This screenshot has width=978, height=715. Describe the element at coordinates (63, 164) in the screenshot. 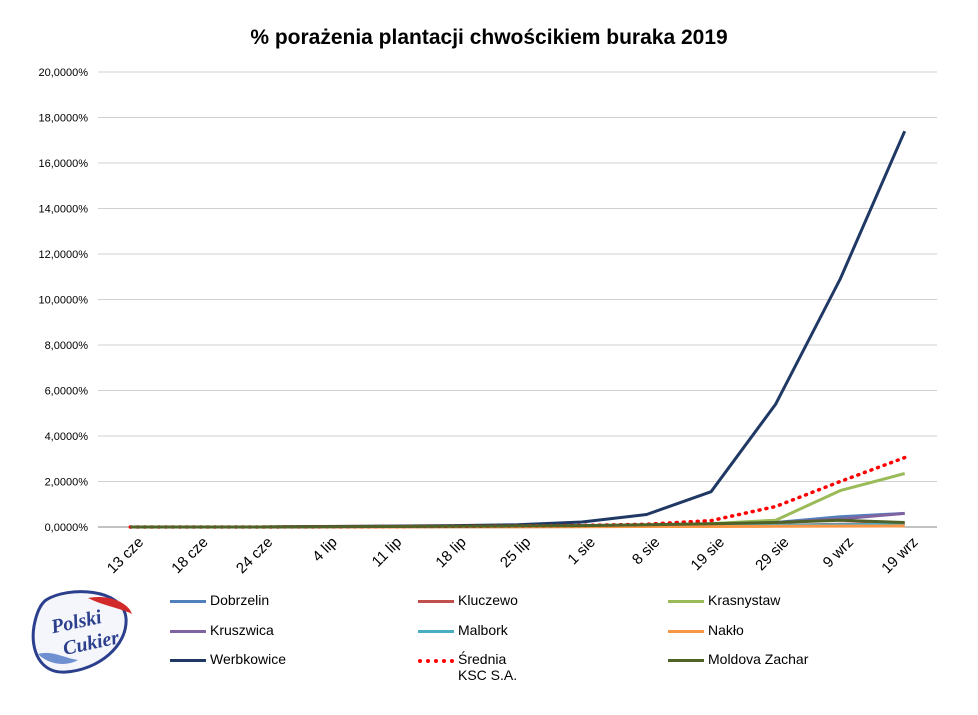

I see `y-tick-label: 16,0000%` at that location.